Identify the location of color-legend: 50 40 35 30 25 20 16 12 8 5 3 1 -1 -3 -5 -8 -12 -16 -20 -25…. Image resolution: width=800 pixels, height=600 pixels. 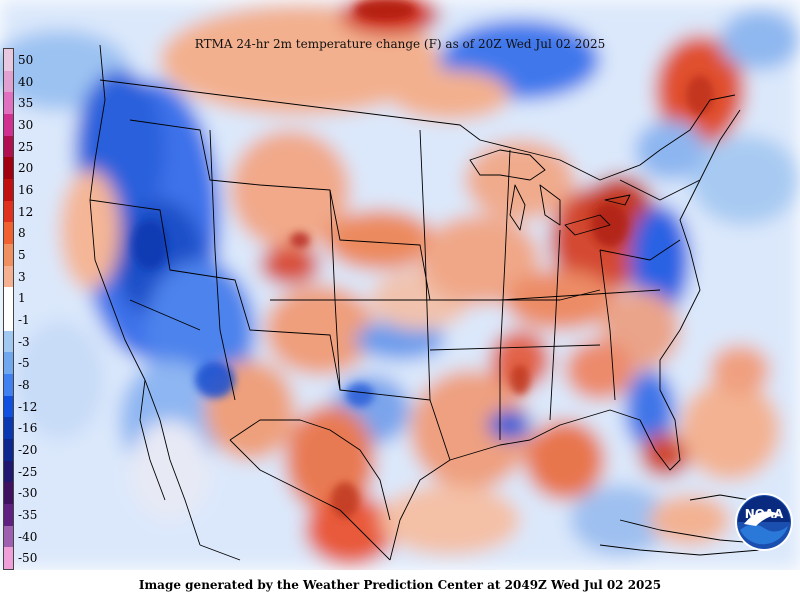
(20, 309).